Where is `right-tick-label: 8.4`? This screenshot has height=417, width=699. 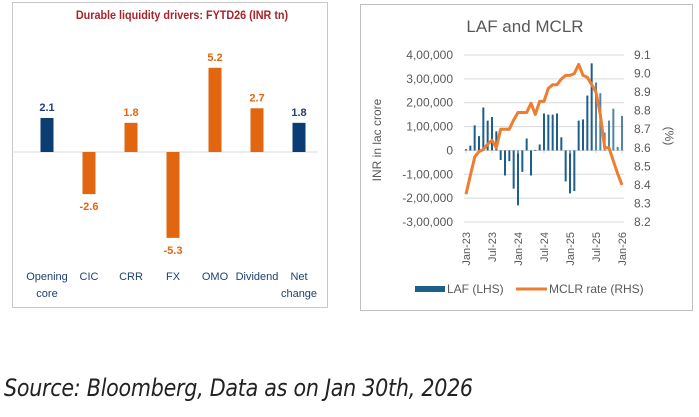
right-tick-label: 8.4 is located at coordinates (642, 185).